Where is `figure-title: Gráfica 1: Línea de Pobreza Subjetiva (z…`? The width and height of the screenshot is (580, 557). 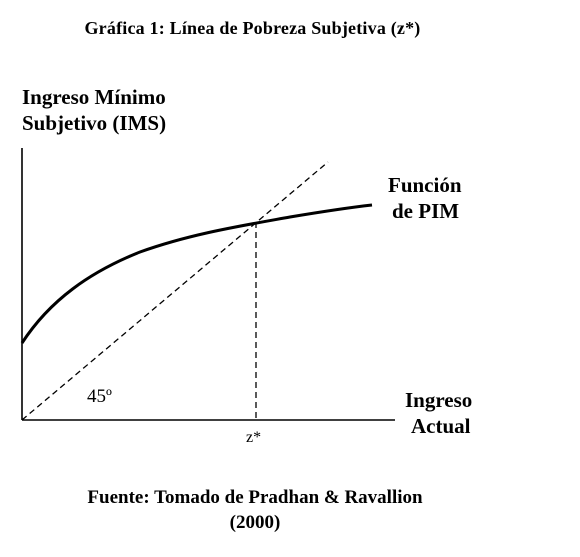 figure-title: Gráfica 1: Línea de Pobreza Subjetiva (z… is located at coordinates (252, 28).